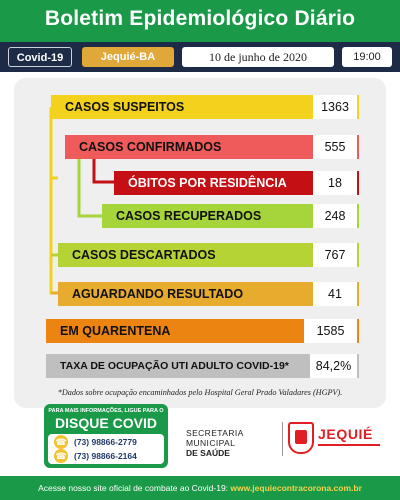 Image resolution: width=400 pixels, height=500 pixels. Describe the element at coordinates (335, 294) in the screenshot. I see `row-value: 41` at that location.